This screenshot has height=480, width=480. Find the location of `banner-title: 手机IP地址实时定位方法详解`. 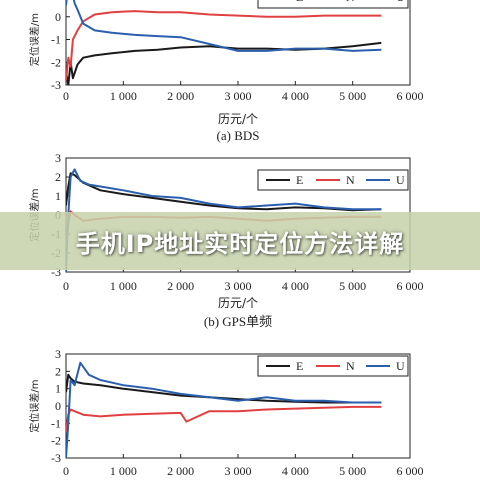

banner-title: 手机IP地址实时定位方法详解 is located at coordinates (240, 243).